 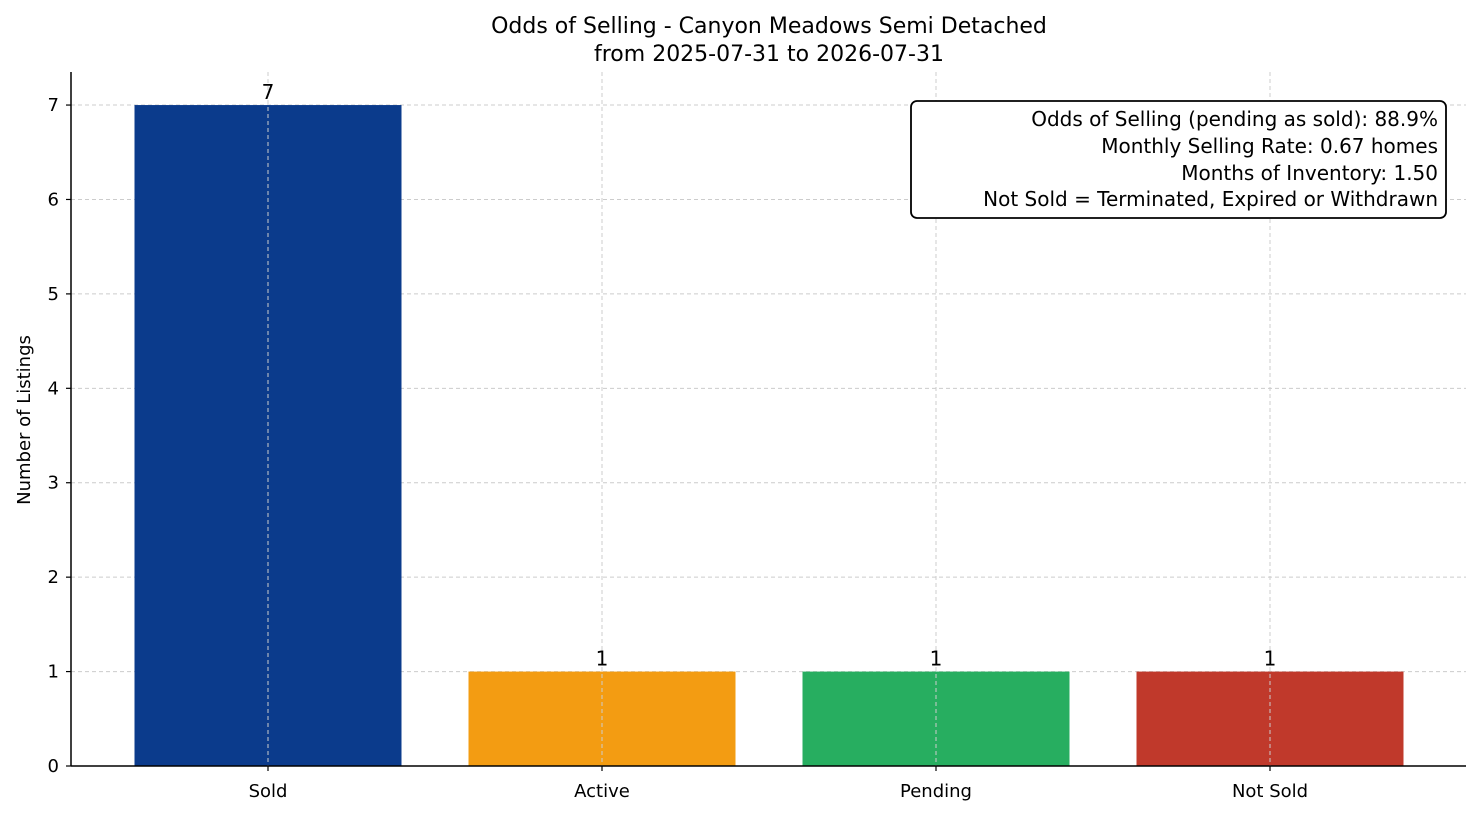 I want to click on info-line-selling-rate: Monthly Selling Rate: 0.67 homes, so click(x=1269, y=146).